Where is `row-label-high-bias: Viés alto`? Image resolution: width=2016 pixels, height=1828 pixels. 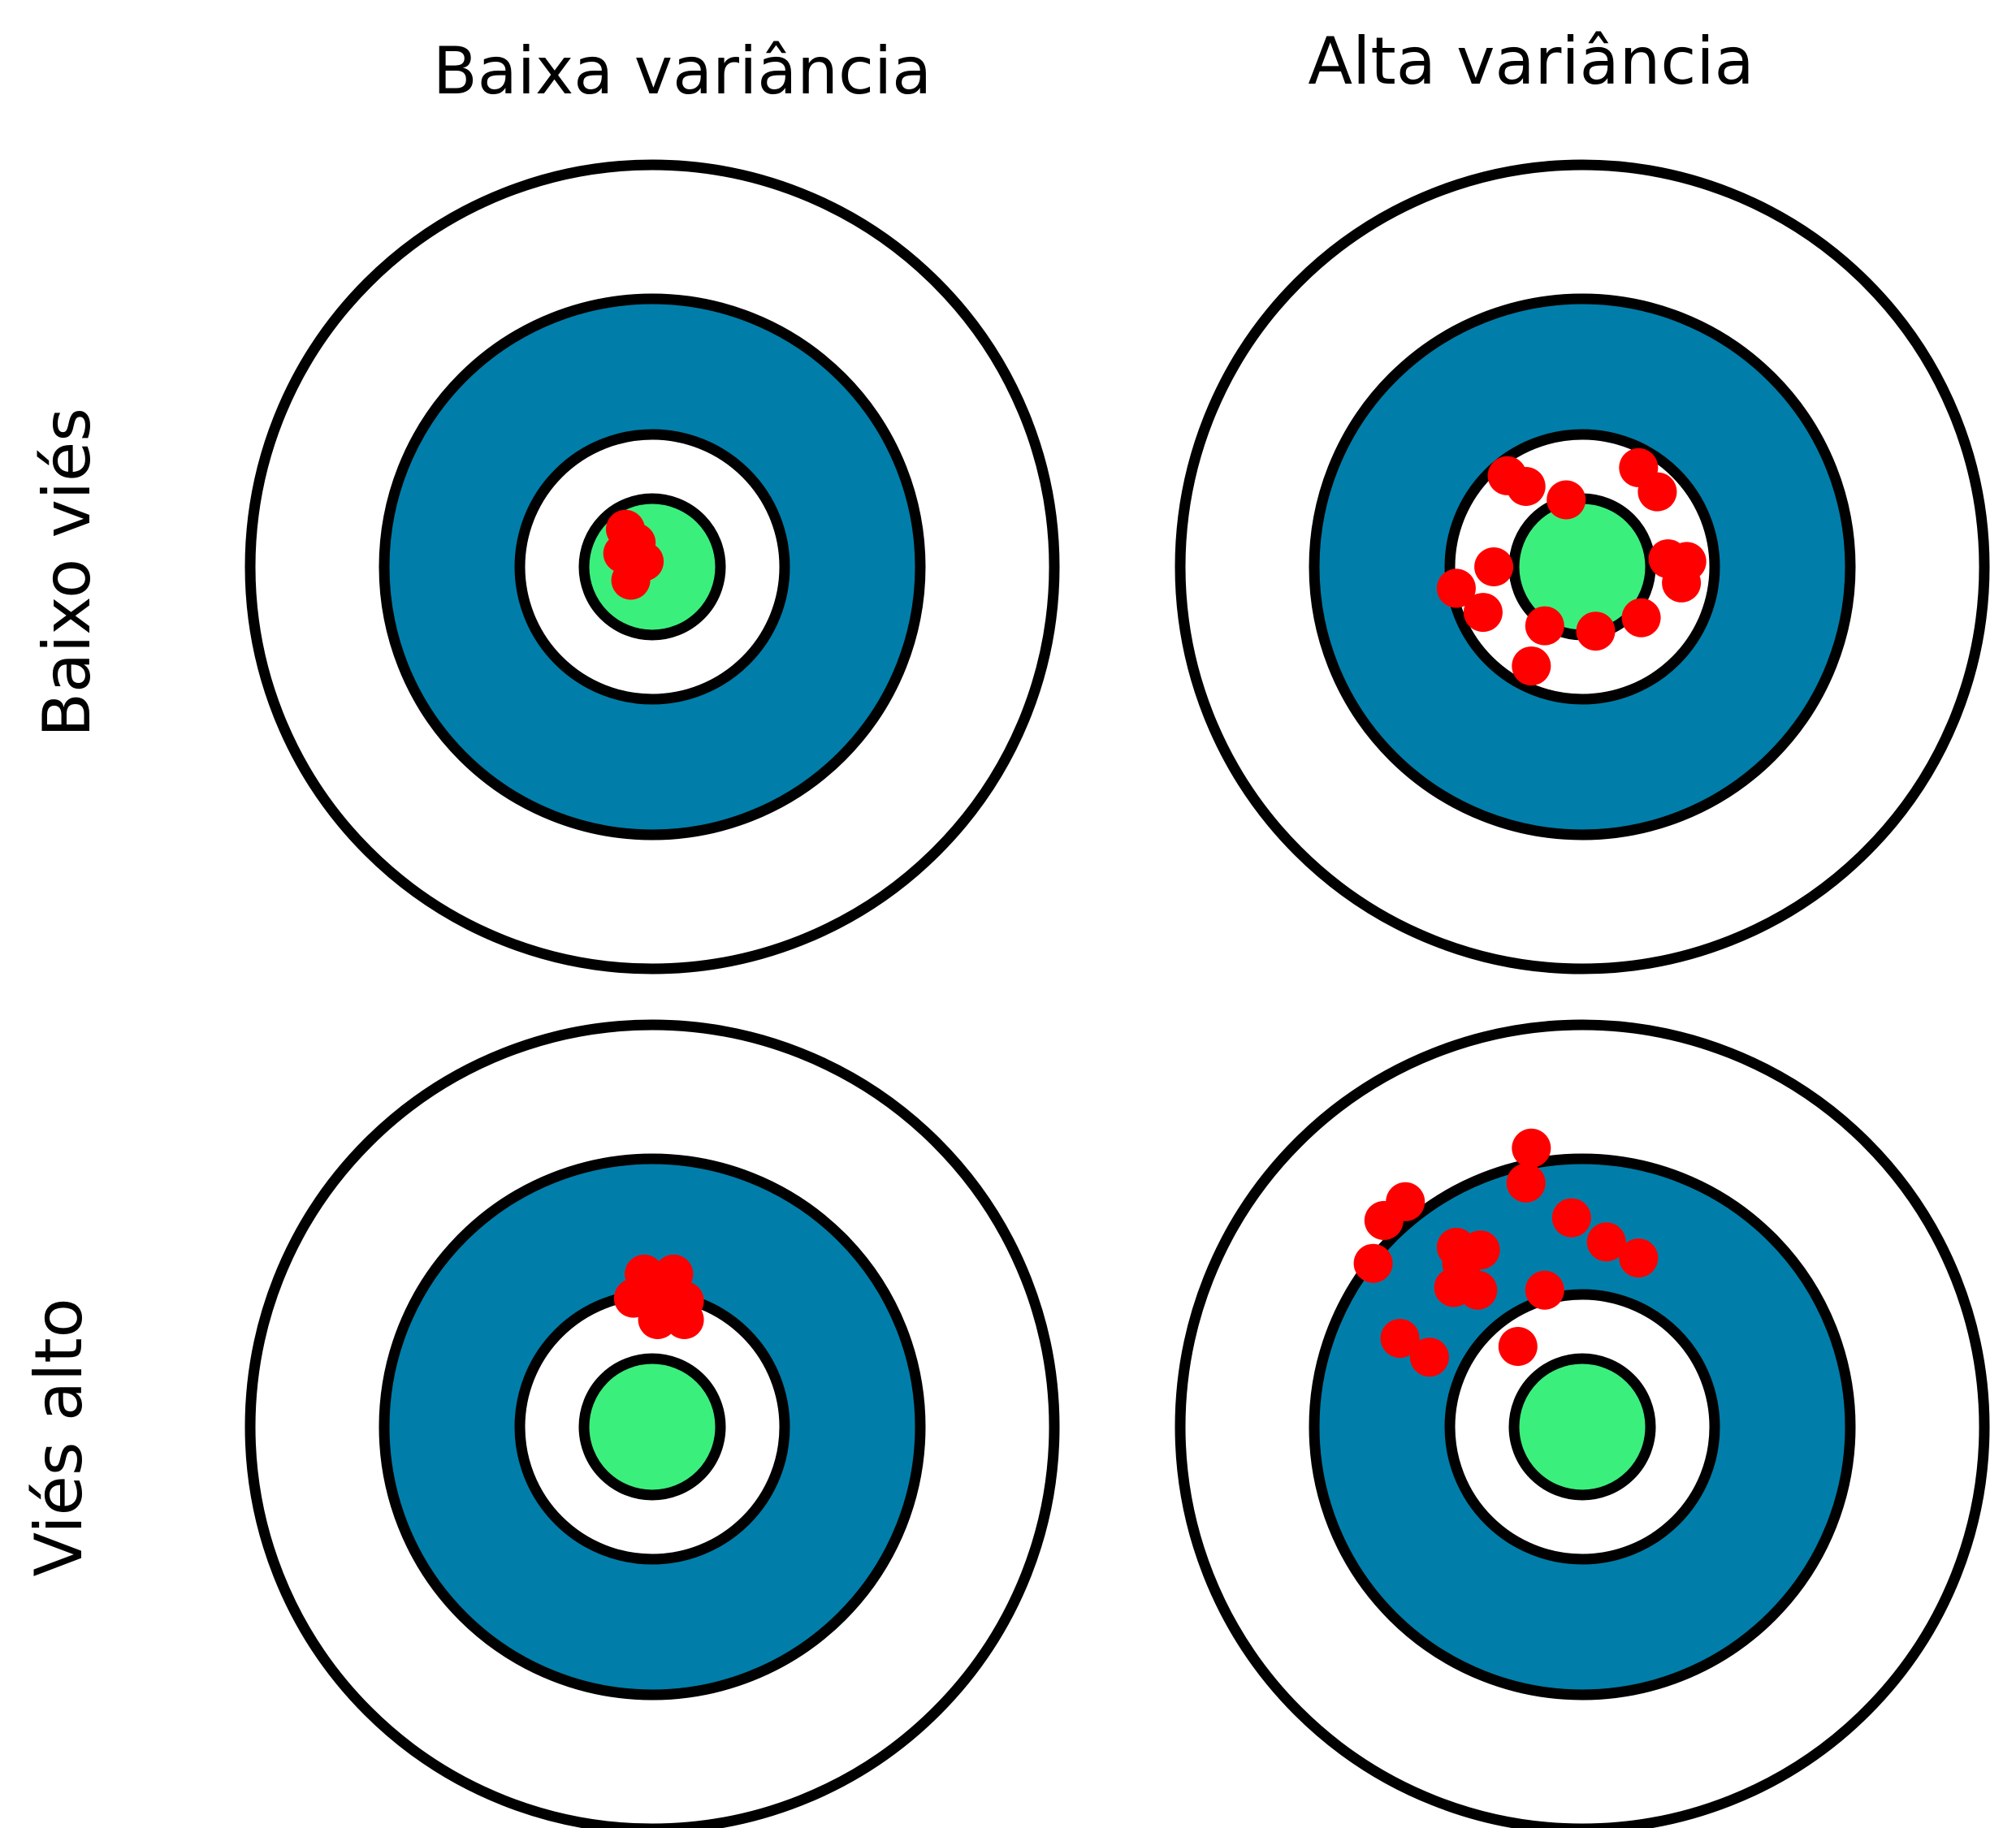
row-label-high-bias: Viés alto is located at coordinates (59, 1437).